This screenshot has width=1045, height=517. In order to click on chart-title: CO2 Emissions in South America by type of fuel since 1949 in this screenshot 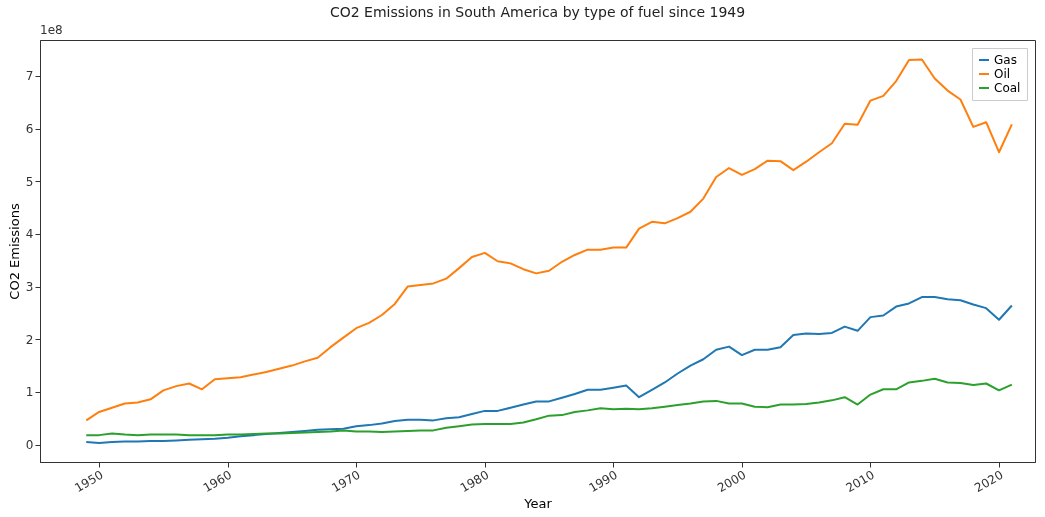, I will do `click(537, 12)`.